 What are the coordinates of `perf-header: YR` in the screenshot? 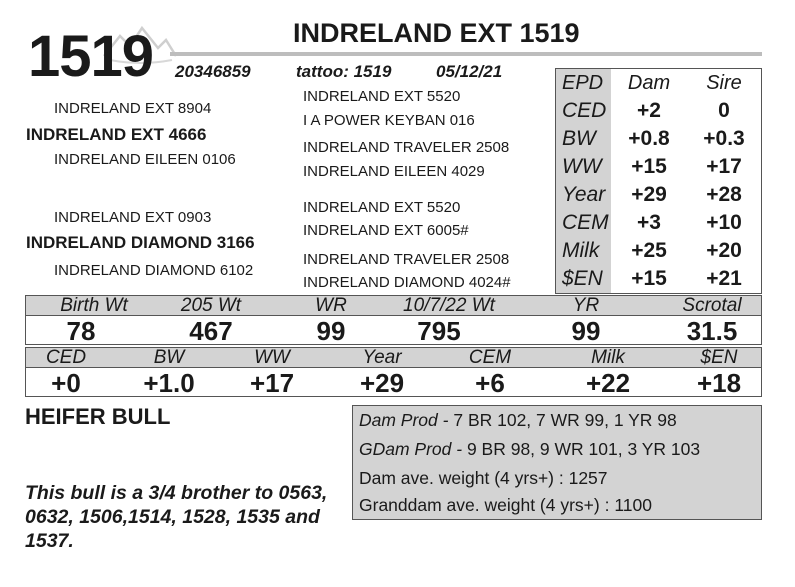 It's located at (586, 305).